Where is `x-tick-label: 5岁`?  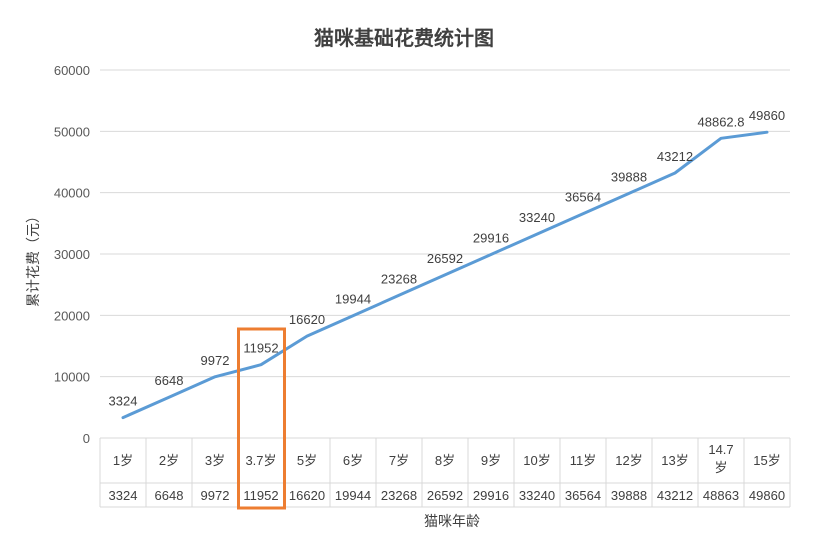 x-tick-label: 5岁 is located at coordinates (307, 460).